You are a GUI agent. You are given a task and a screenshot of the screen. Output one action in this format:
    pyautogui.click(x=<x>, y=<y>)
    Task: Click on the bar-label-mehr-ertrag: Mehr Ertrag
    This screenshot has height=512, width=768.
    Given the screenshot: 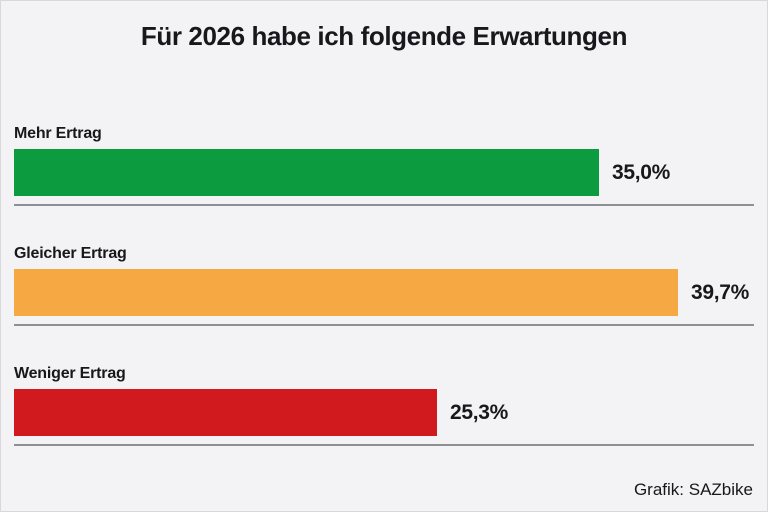 What is the action you would take?
    pyautogui.click(x=58, y=133)
    